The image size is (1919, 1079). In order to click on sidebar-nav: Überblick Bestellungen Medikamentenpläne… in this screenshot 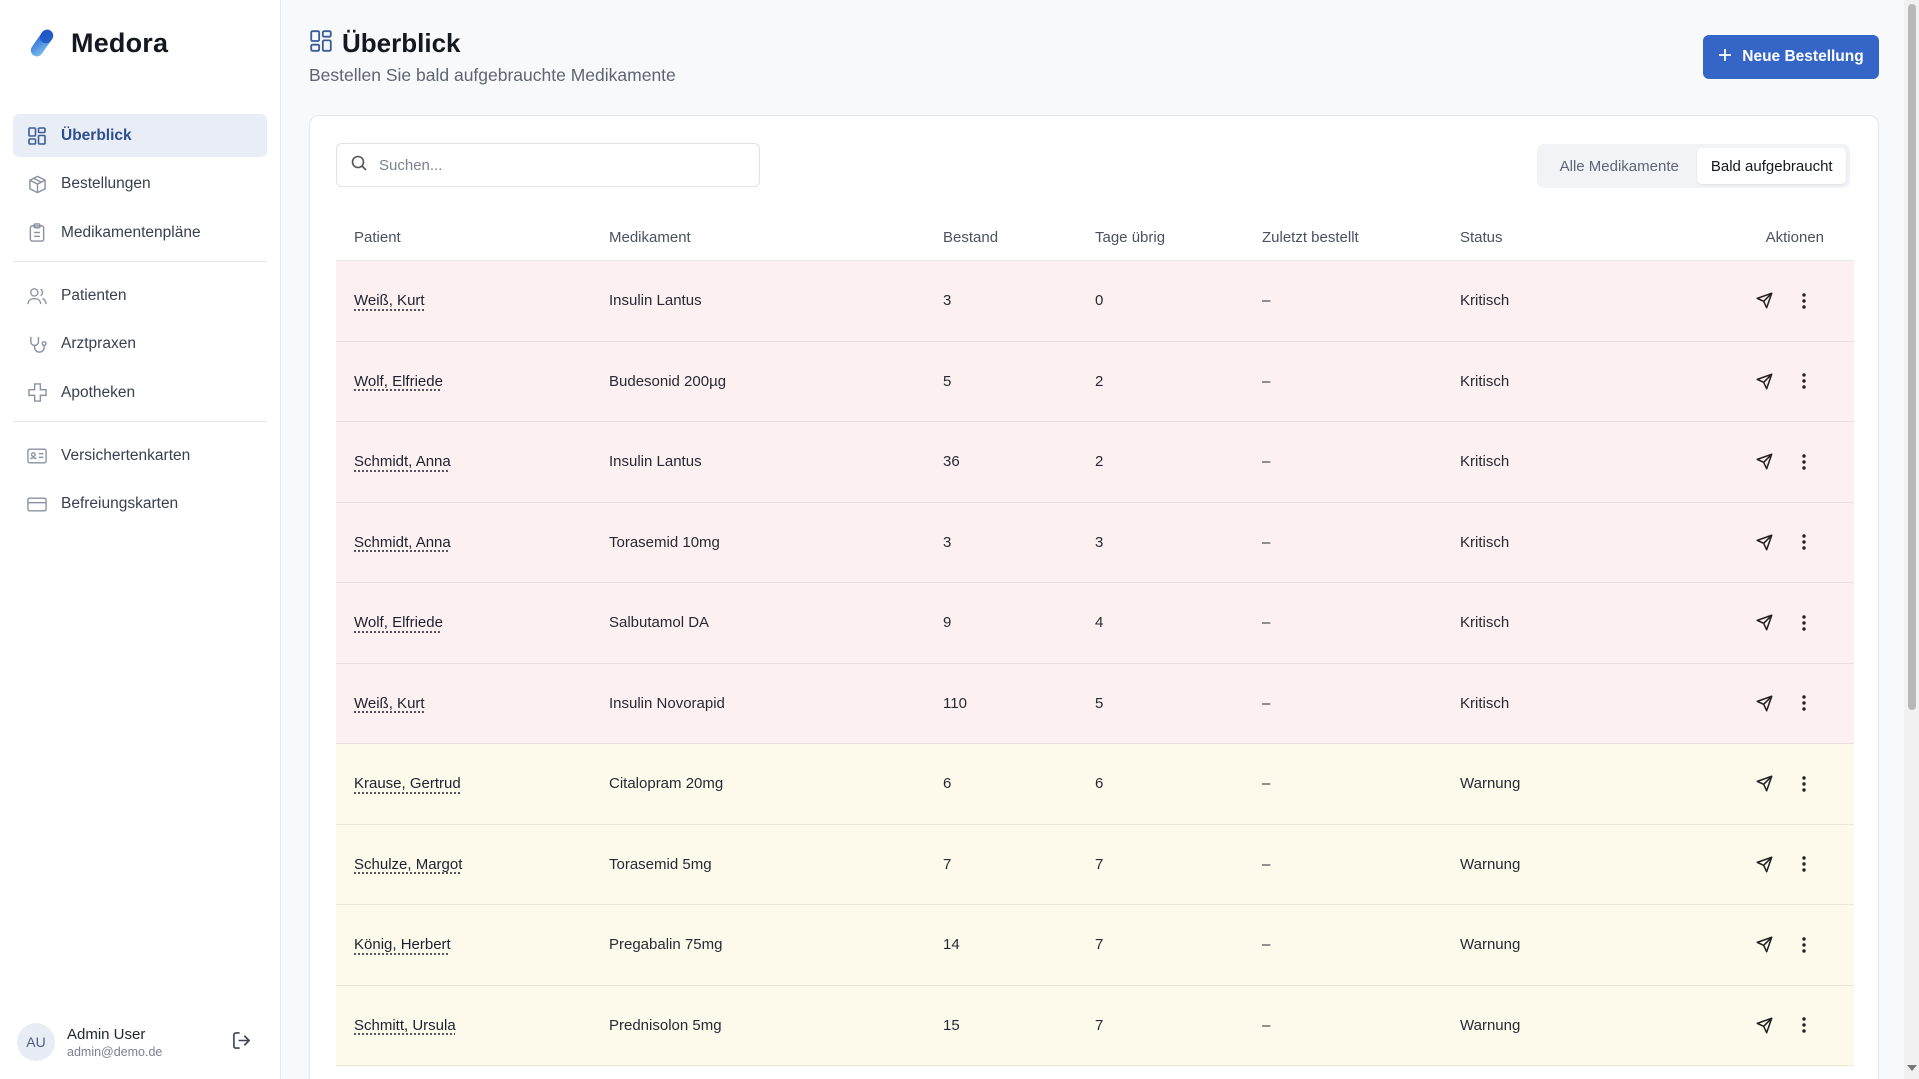, I will do `click(140, 322)`.